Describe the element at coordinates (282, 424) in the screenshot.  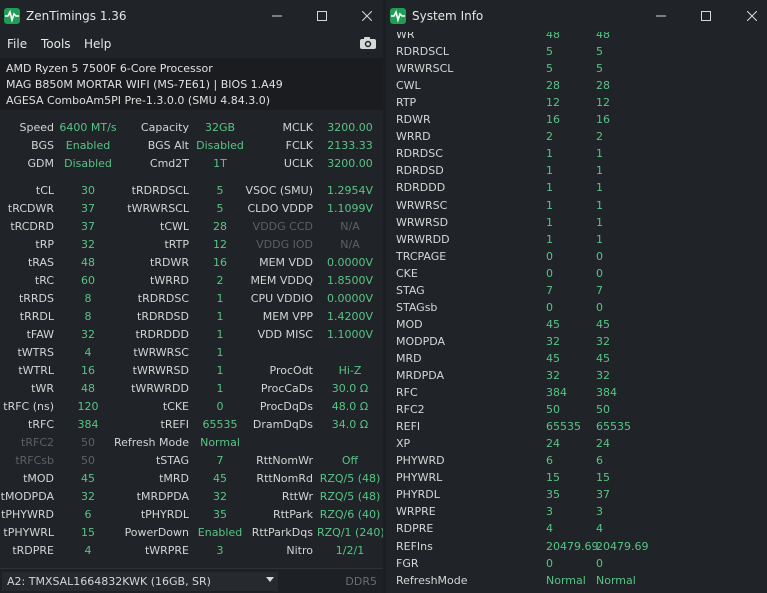
I see `timing-label: DramDqDs` at that location.